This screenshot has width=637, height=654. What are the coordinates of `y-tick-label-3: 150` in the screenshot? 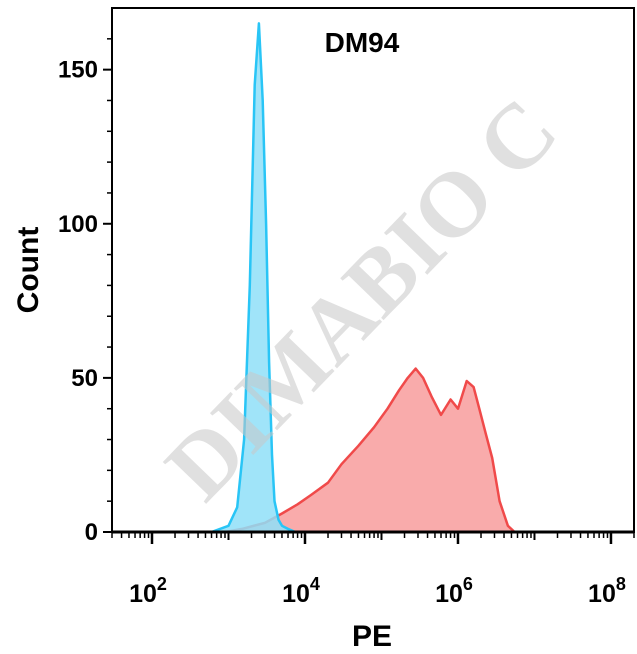 It's located at (78, 70).